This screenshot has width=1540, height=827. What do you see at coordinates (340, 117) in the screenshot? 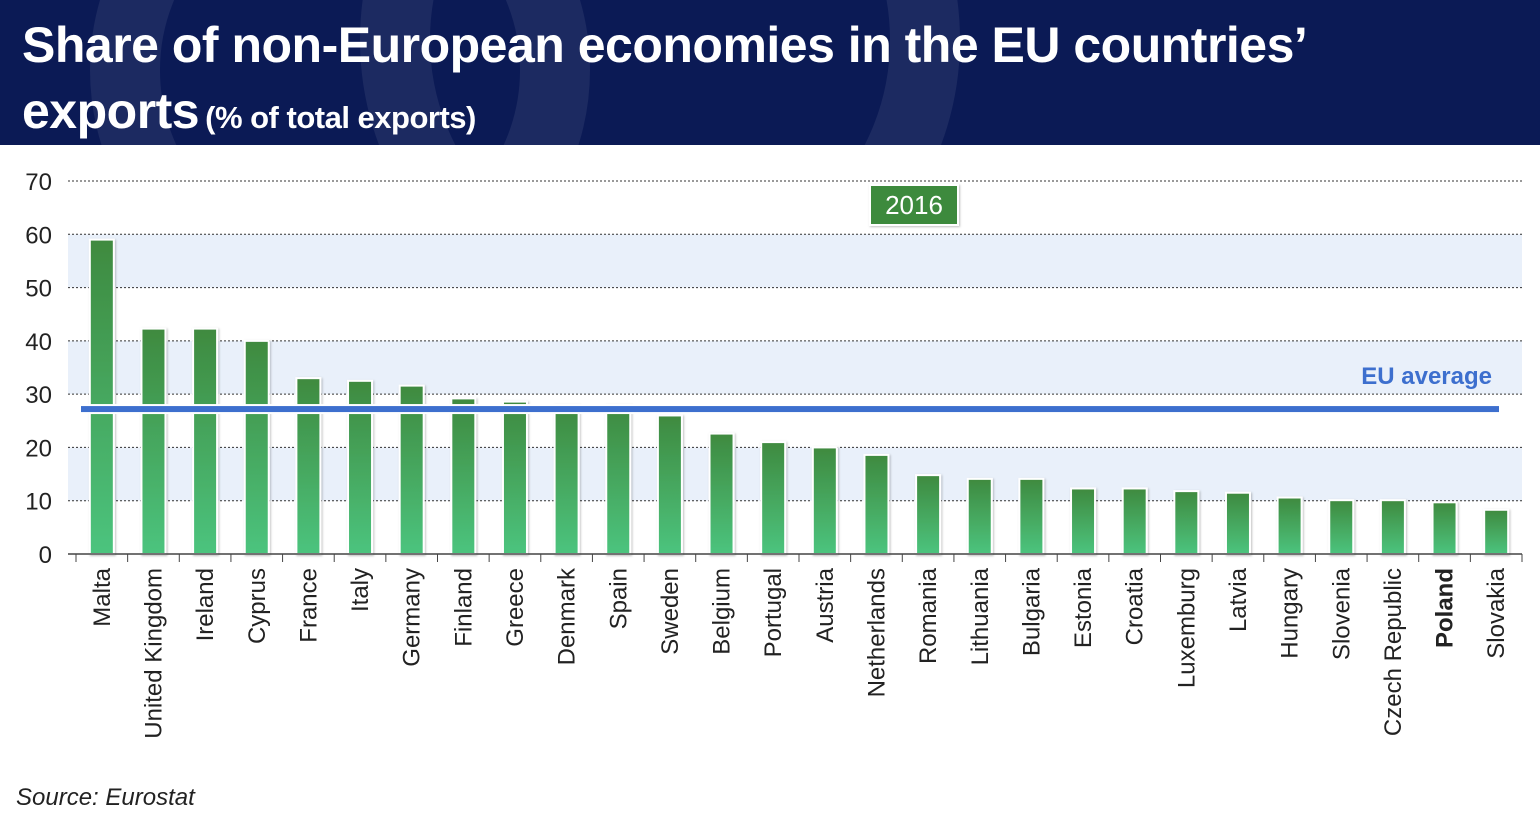
I see `chart-subtitle: (% of total exports)` at bounding box center [340, 117].